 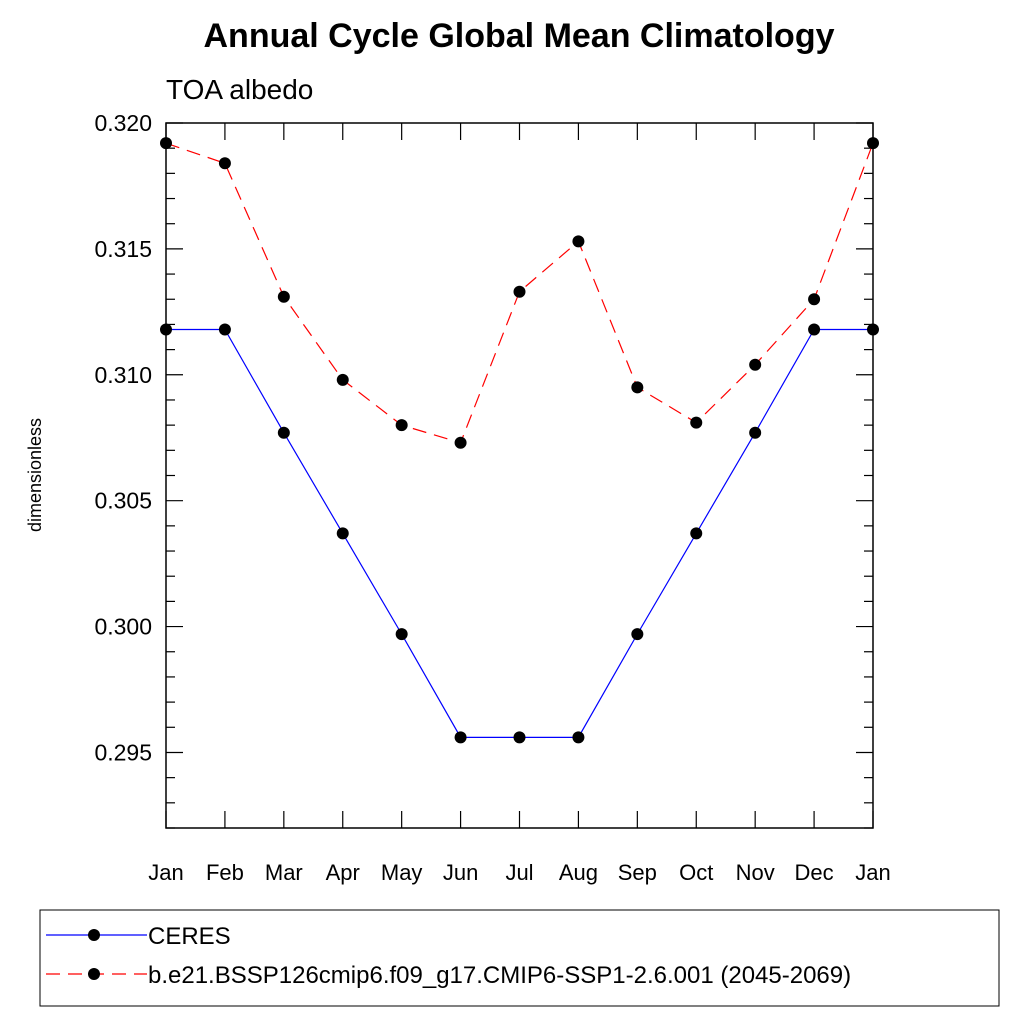 I want to click on y-tick-label: 0.305, so click(x=123, y=501).